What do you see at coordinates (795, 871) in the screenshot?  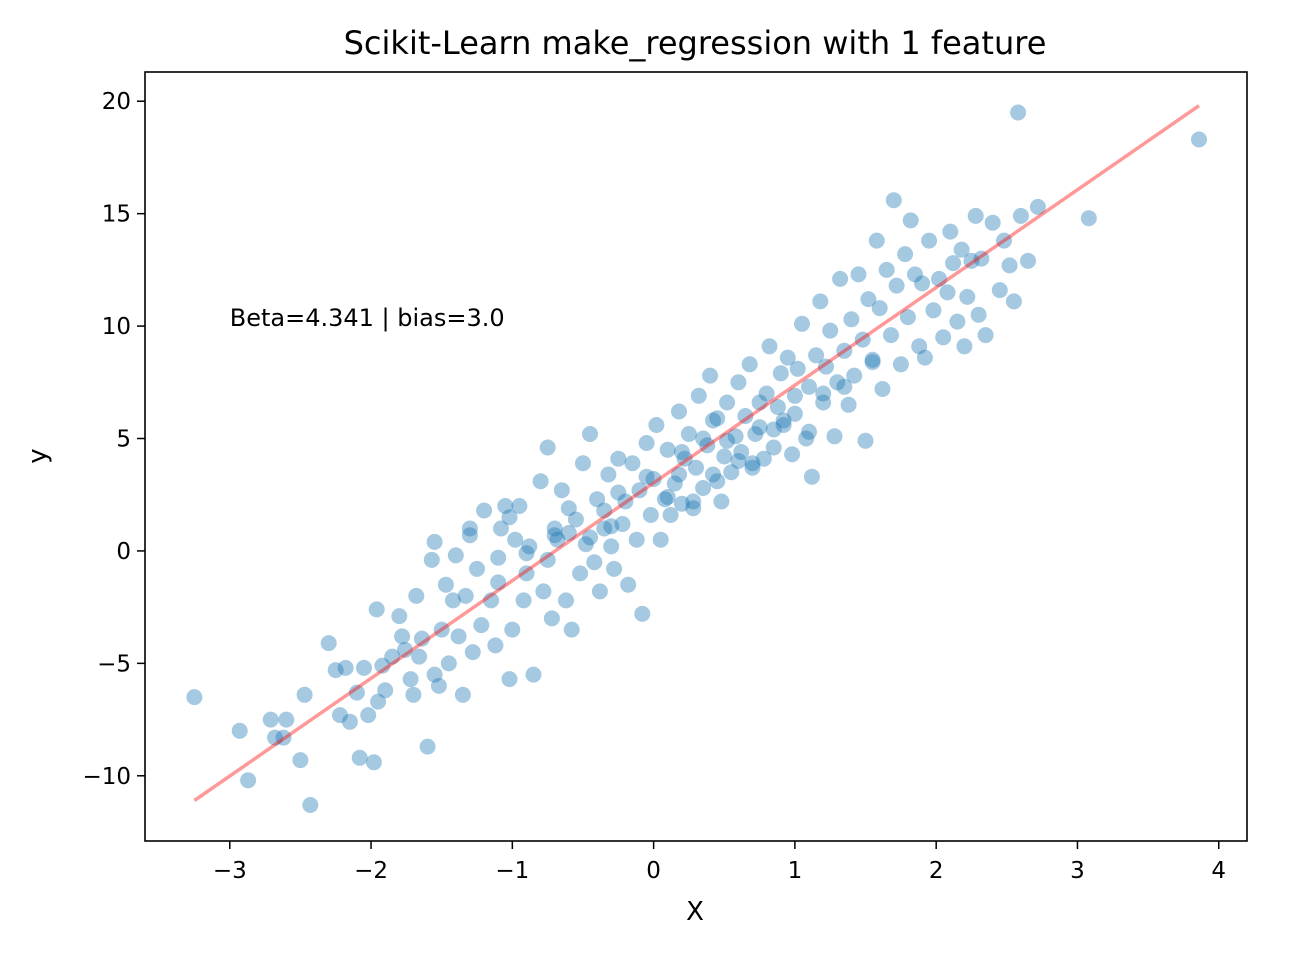 I see `x-tick-label: 1` at bounding box center [795, 871].